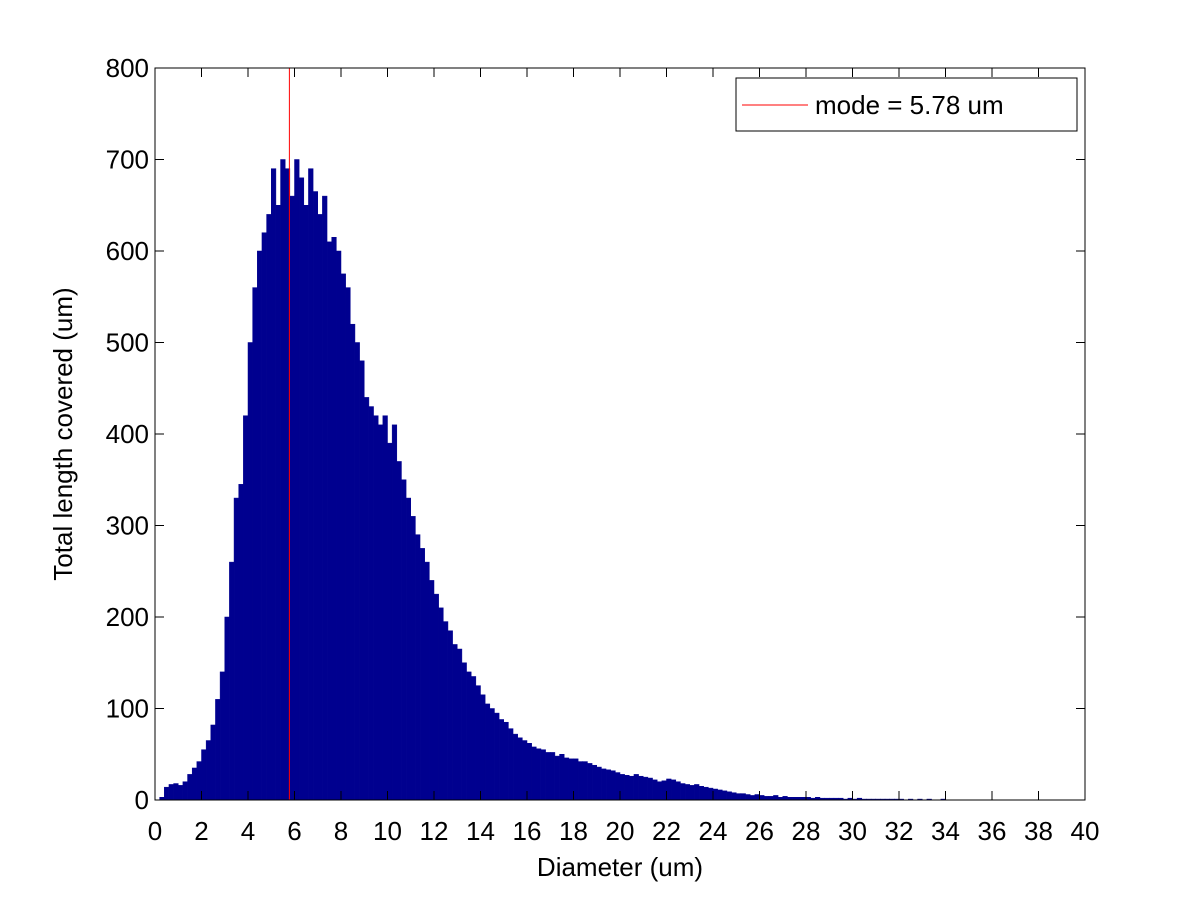 The height and width of the screenshot is (905, 1200). Describe the element at coordinates (387, 831) in the screenshot. I see `x-tick-label: 10` at that location.